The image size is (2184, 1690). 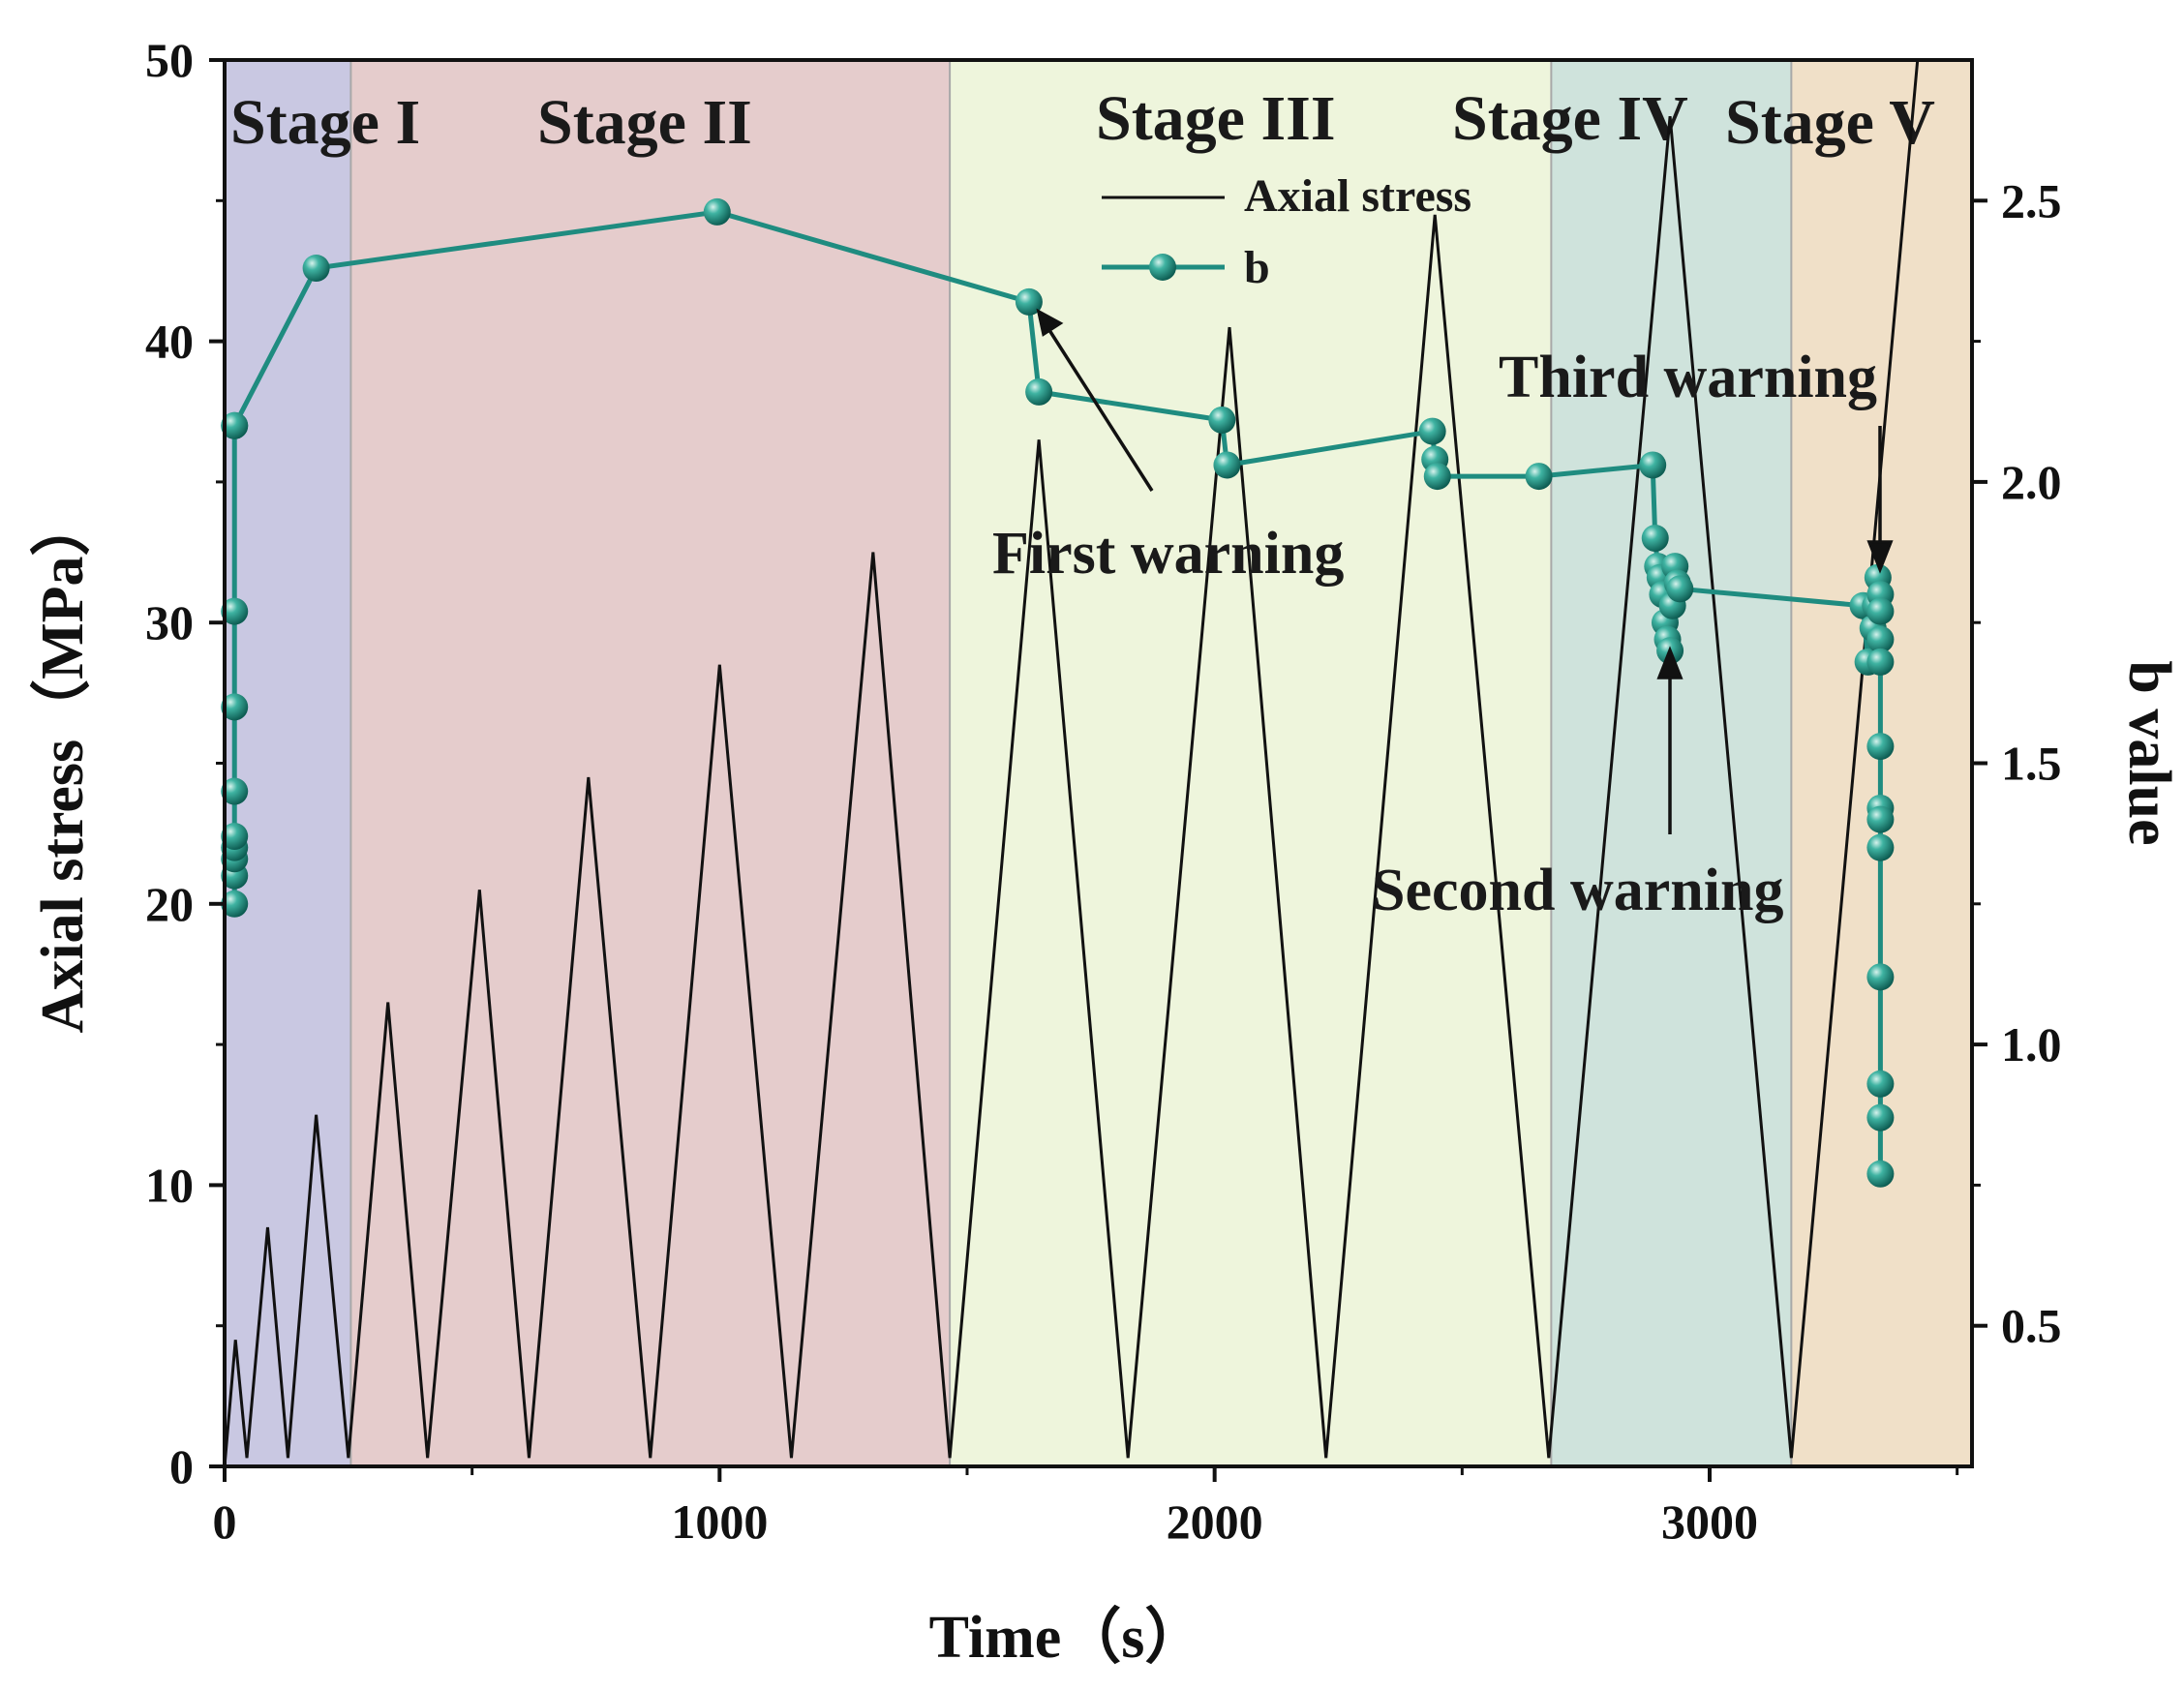 What do you see at coordinates (225, 1521) in the screenshot?
I see `x-tick-label: 0` at bounding box center [225, 1521].